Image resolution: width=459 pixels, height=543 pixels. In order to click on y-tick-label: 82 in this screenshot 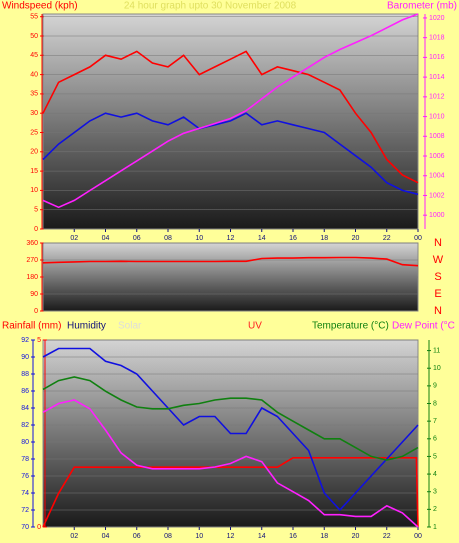, I will do `click(25, 425)`.